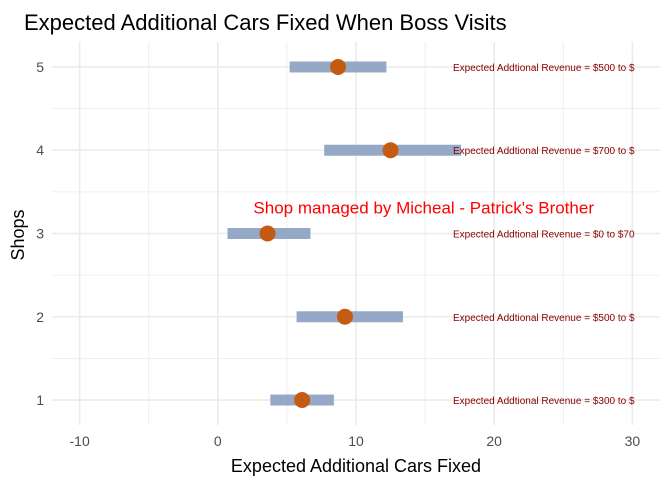 This screenshot has width=671, height=490. What do you see at coordinates (544, 151) in the screenshot?
I see `revenue-label-shop-4: Expected Addtional Revenue = $700 to $` at bounding box center [544, 151].